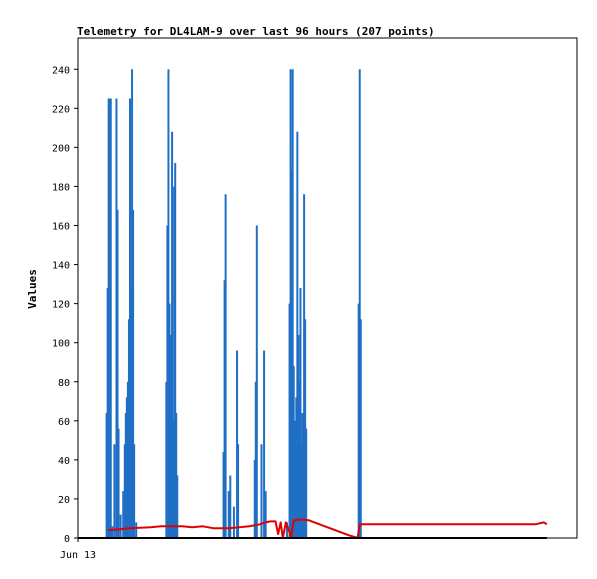 The height and width of the screenshot is (579, 597). Describe the element at coordinates (64, 500) in the screenshot. I see `y-tick-label: 20` at that location.